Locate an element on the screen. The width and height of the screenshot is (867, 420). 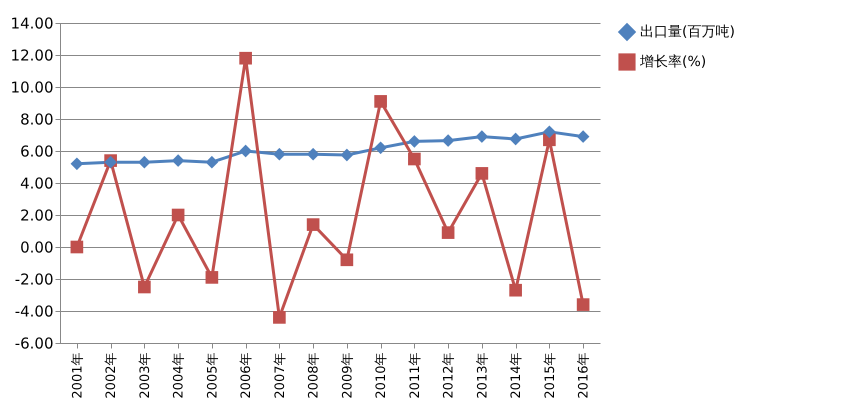
x-tick-label: 2010年 is located at coordinates (382, 375).